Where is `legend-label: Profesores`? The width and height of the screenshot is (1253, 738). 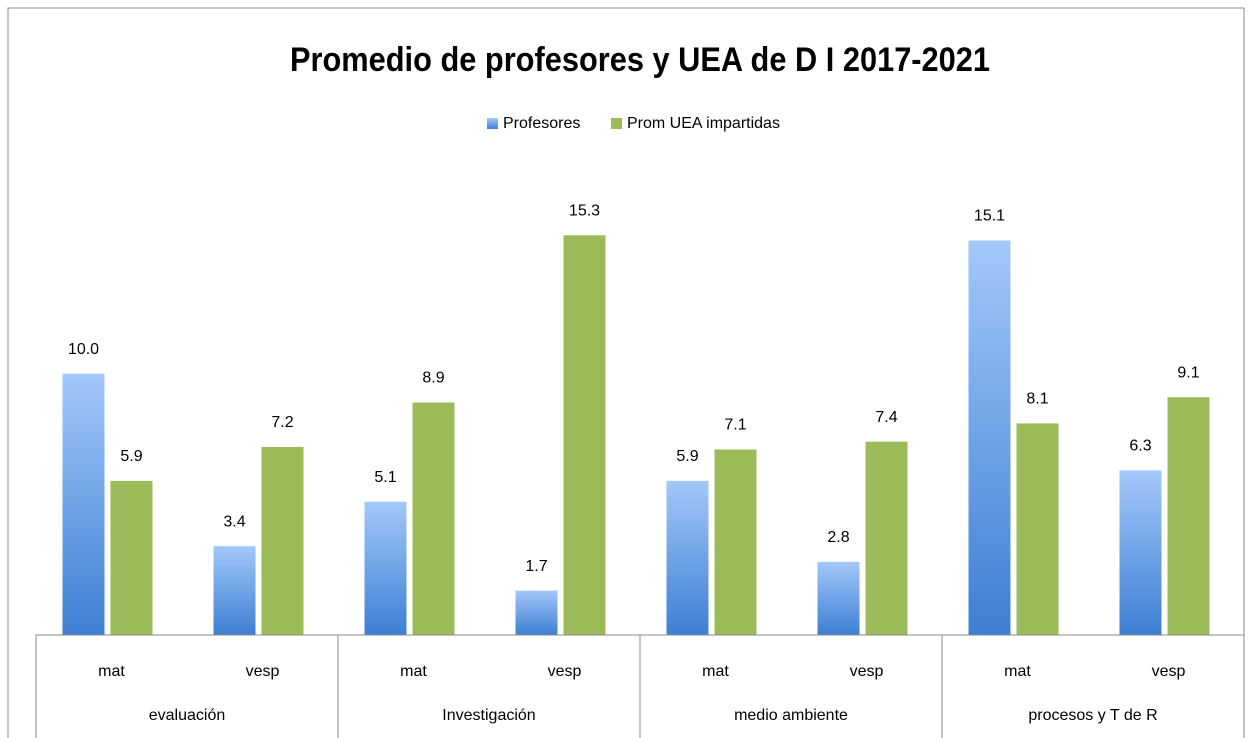
legend-label: Profesores is located at coordinates (541, 123).